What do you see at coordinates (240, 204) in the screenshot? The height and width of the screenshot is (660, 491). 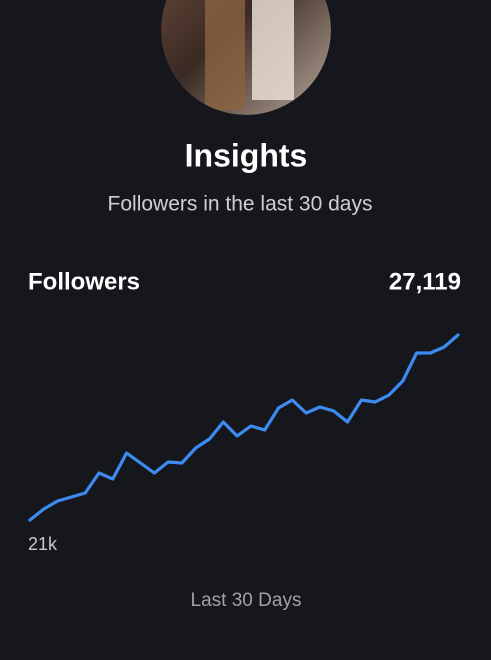 I see `subtitle: Followers in the last 30 days` at bounding box center [240, 204].